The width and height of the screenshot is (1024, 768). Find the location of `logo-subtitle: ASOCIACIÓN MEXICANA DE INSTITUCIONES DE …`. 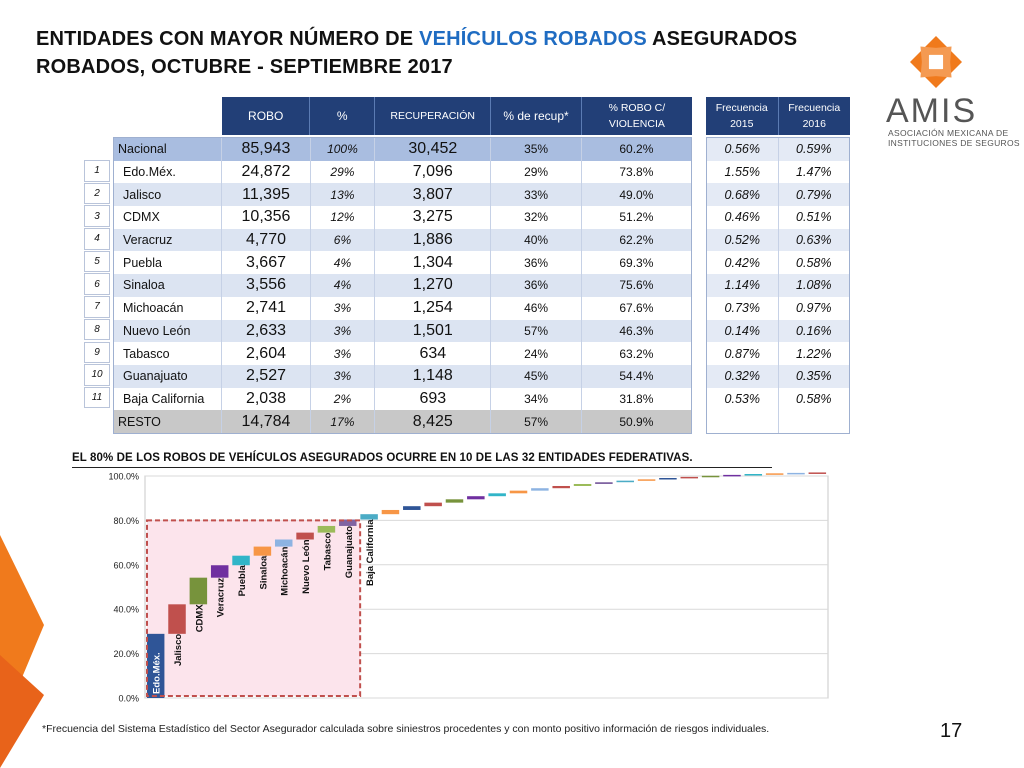

logo-subtitle: ASOCIACIÓN MEXICANA DE INSTITUCIONES DE … is located at coordinates (954, 138).